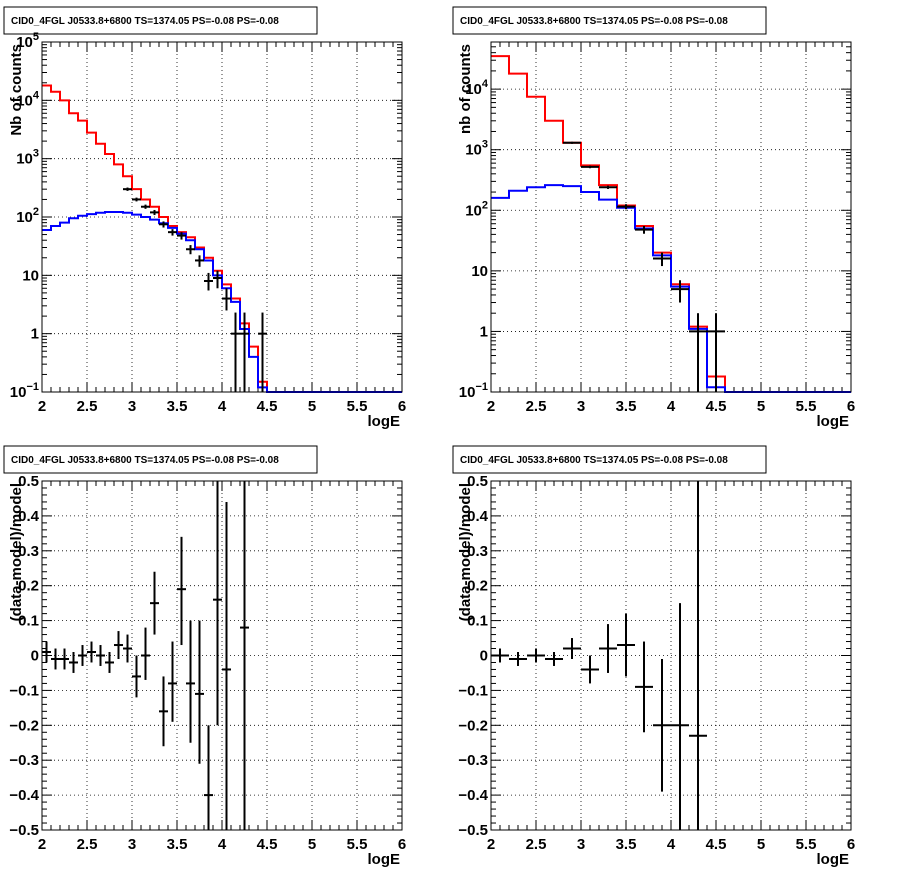 This screenshot has width=898, height=875. I want to click on x-tick-label: 2.5, so click(536, 406).